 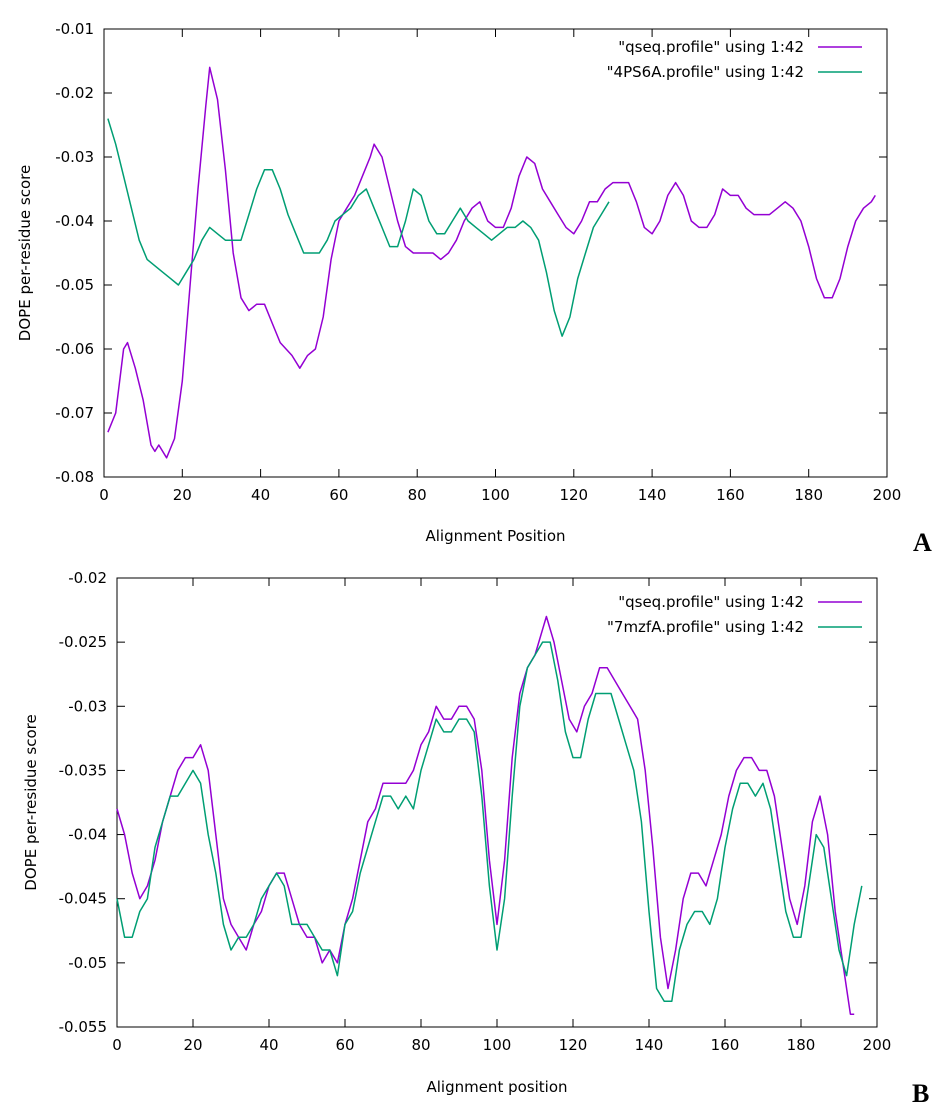 I want to click on panel-label: B, so click(x=920, y=1093).